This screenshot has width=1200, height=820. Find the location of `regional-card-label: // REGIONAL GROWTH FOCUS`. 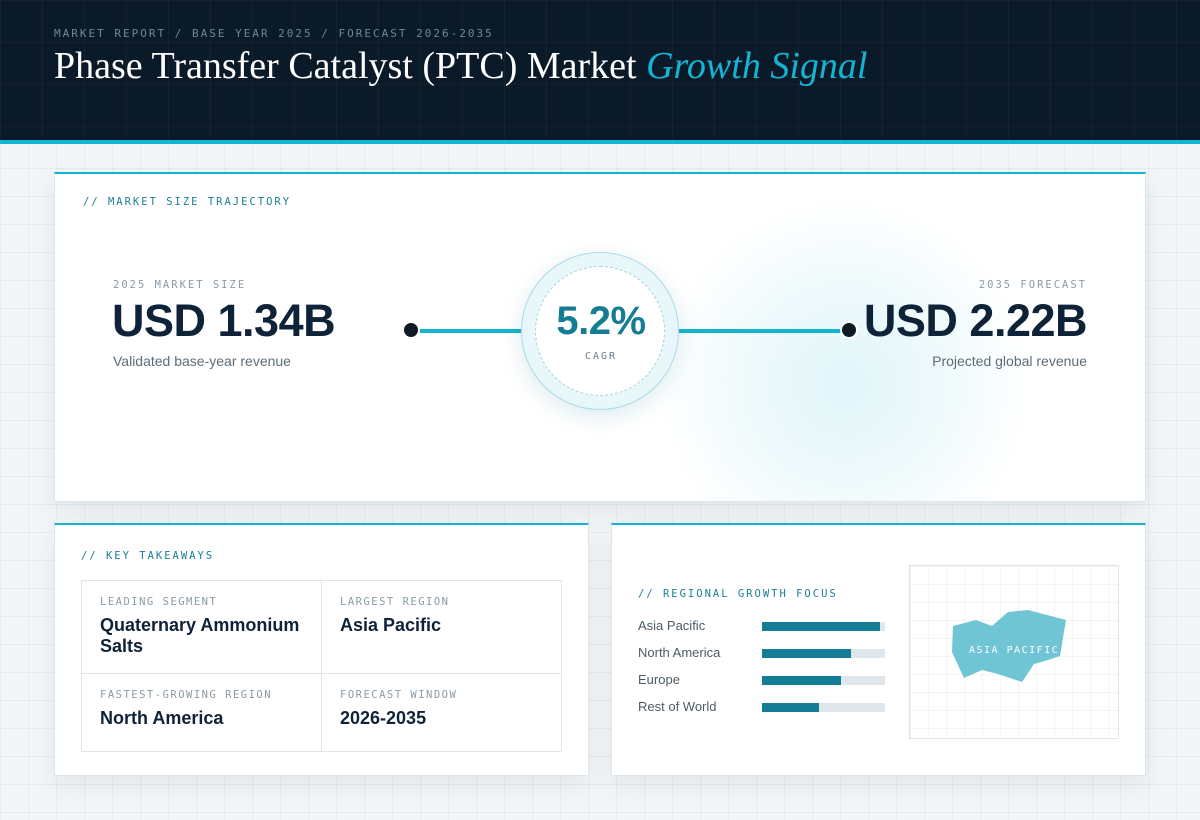

regional-card-label: // REGIONAL GROWTH FOCUS is located at coordinates (738, 594).